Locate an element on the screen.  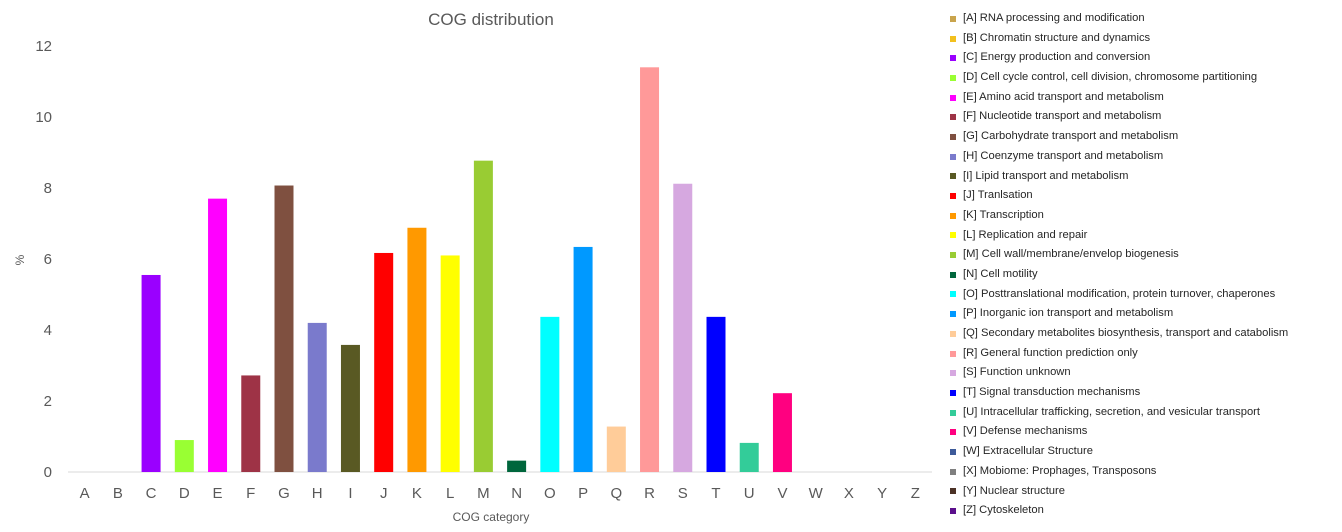
legend-item: [F] Nucleotide transport and metabolism is located at coordinates (1142, 117).